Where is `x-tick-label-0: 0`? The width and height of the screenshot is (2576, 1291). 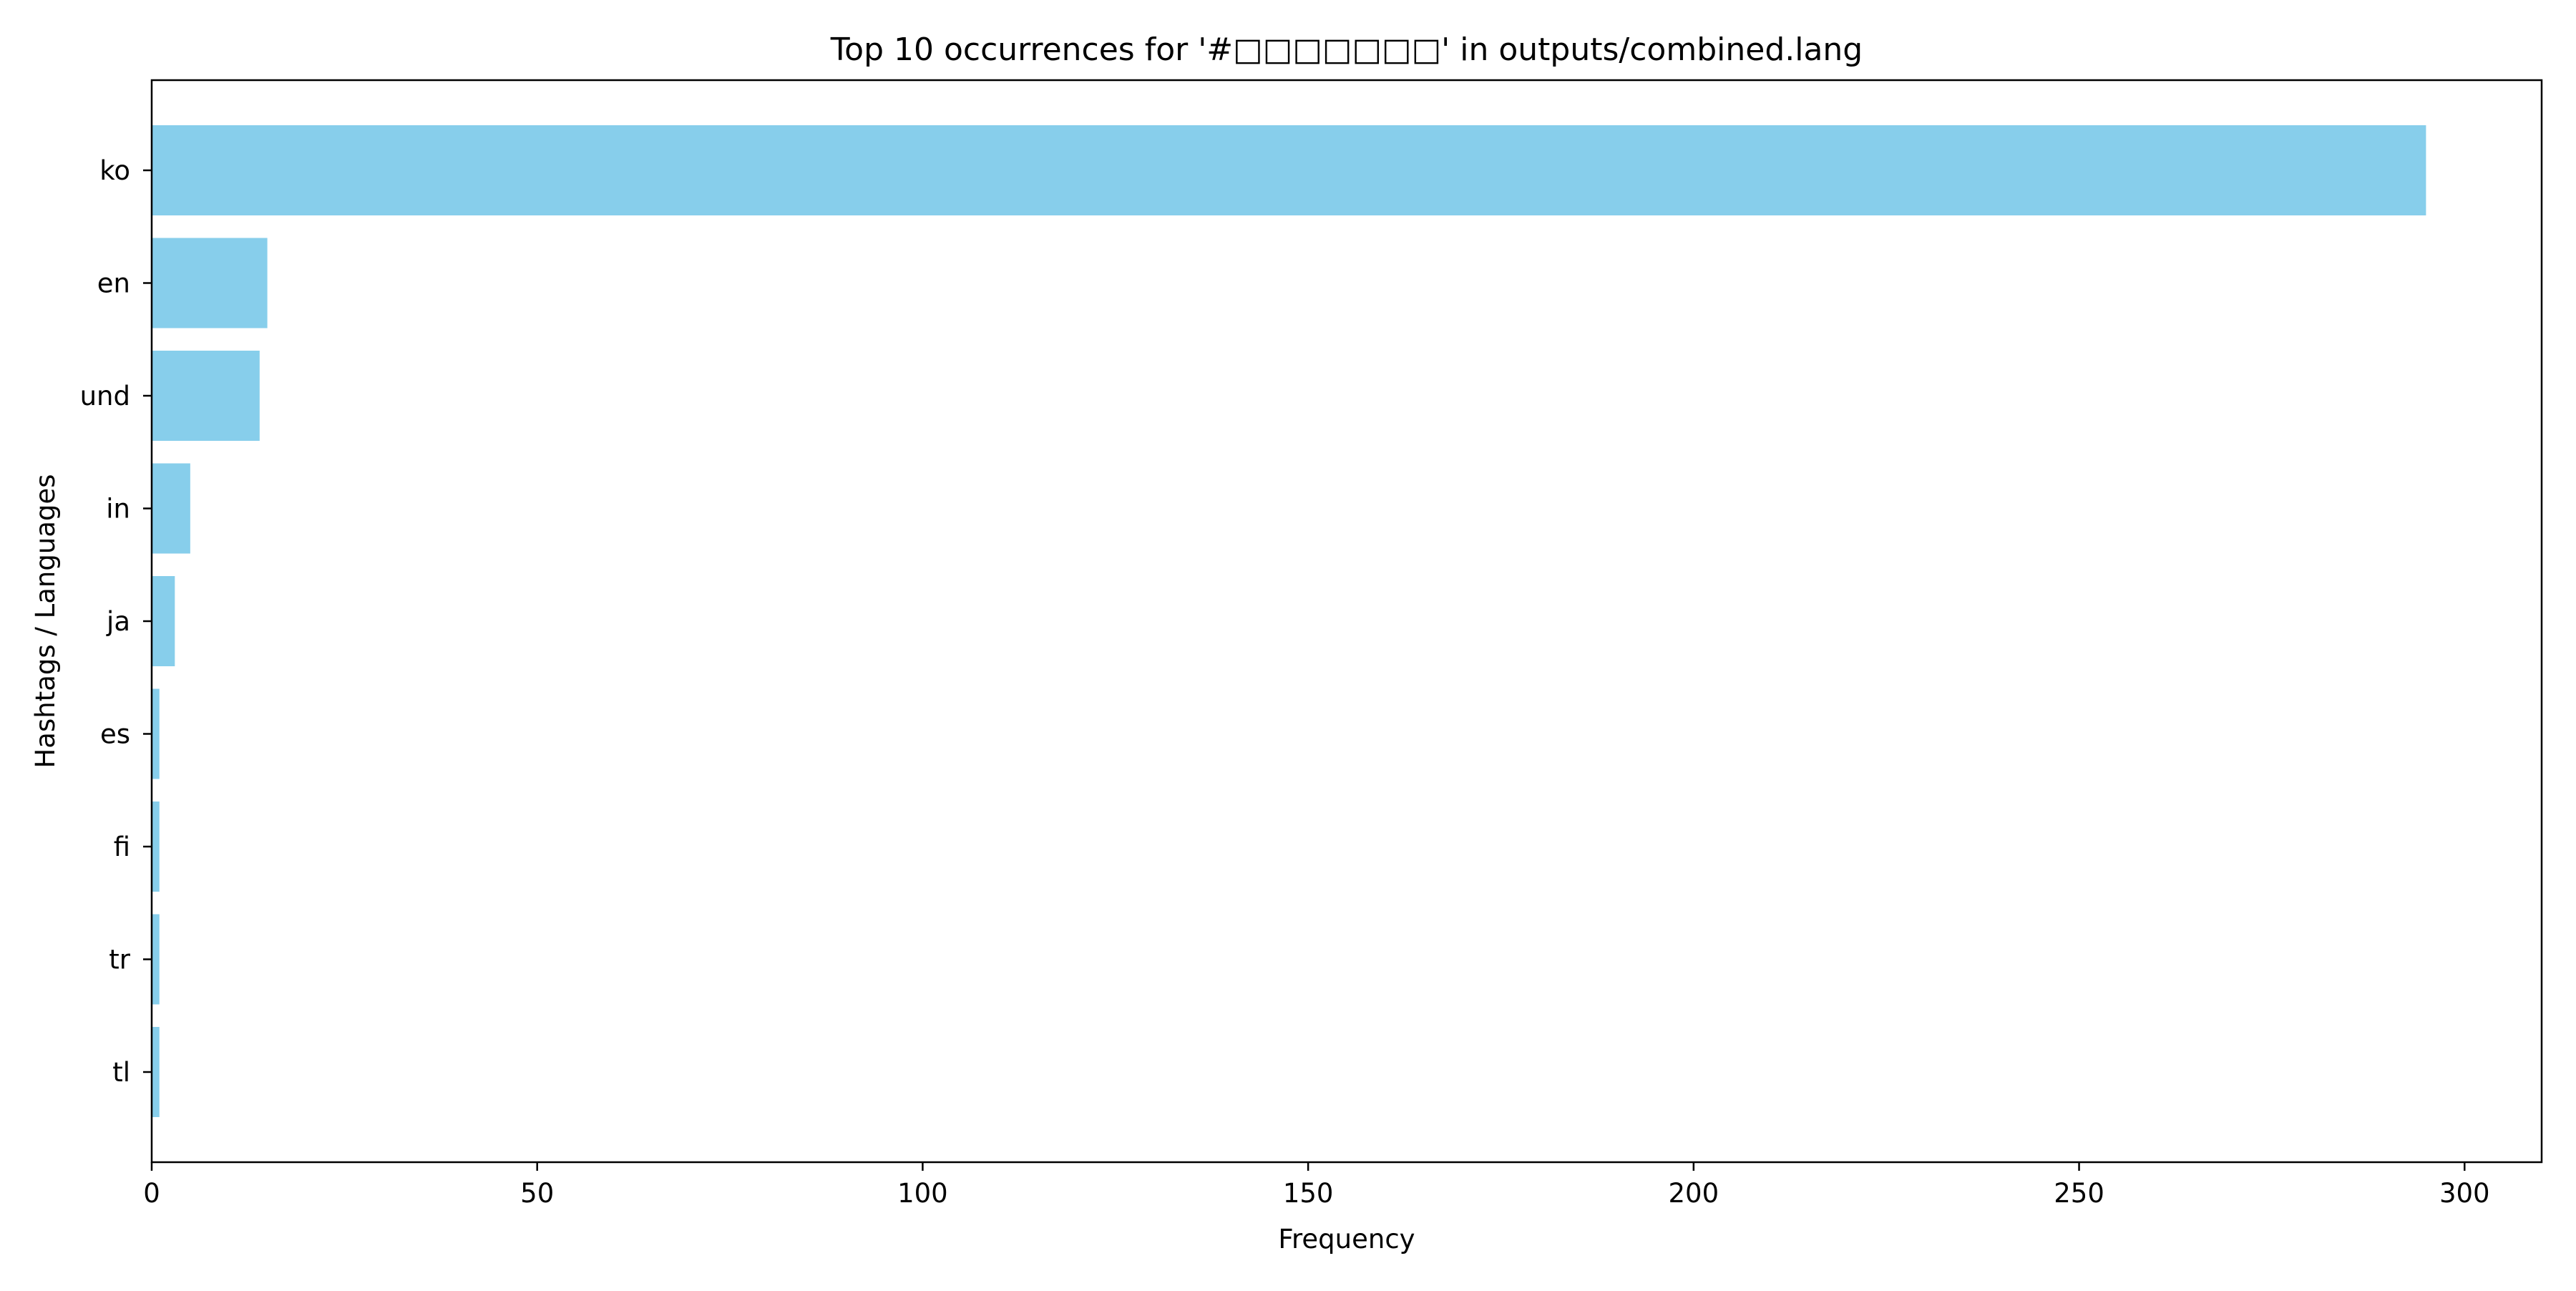 x-tick-label-0: 0 is located at coordinates (151, 1193).